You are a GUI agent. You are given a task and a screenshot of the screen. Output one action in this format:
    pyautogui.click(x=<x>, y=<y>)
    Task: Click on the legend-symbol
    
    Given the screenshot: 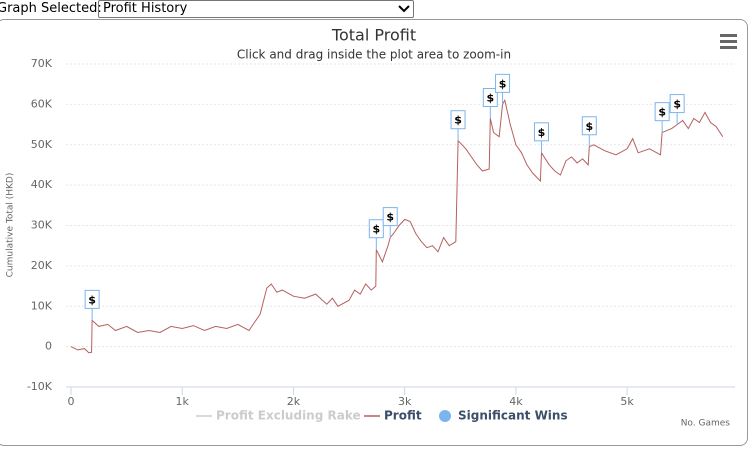 What is the action you would take?
    pyautogui.click(x=445, y=416)
    